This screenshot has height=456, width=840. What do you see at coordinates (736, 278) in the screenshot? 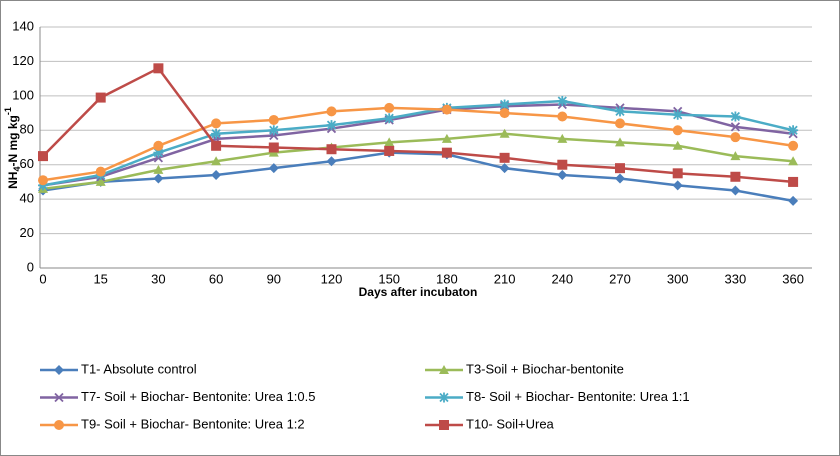
I see `x-tick-label: 330` at bounding box center [736, 278].